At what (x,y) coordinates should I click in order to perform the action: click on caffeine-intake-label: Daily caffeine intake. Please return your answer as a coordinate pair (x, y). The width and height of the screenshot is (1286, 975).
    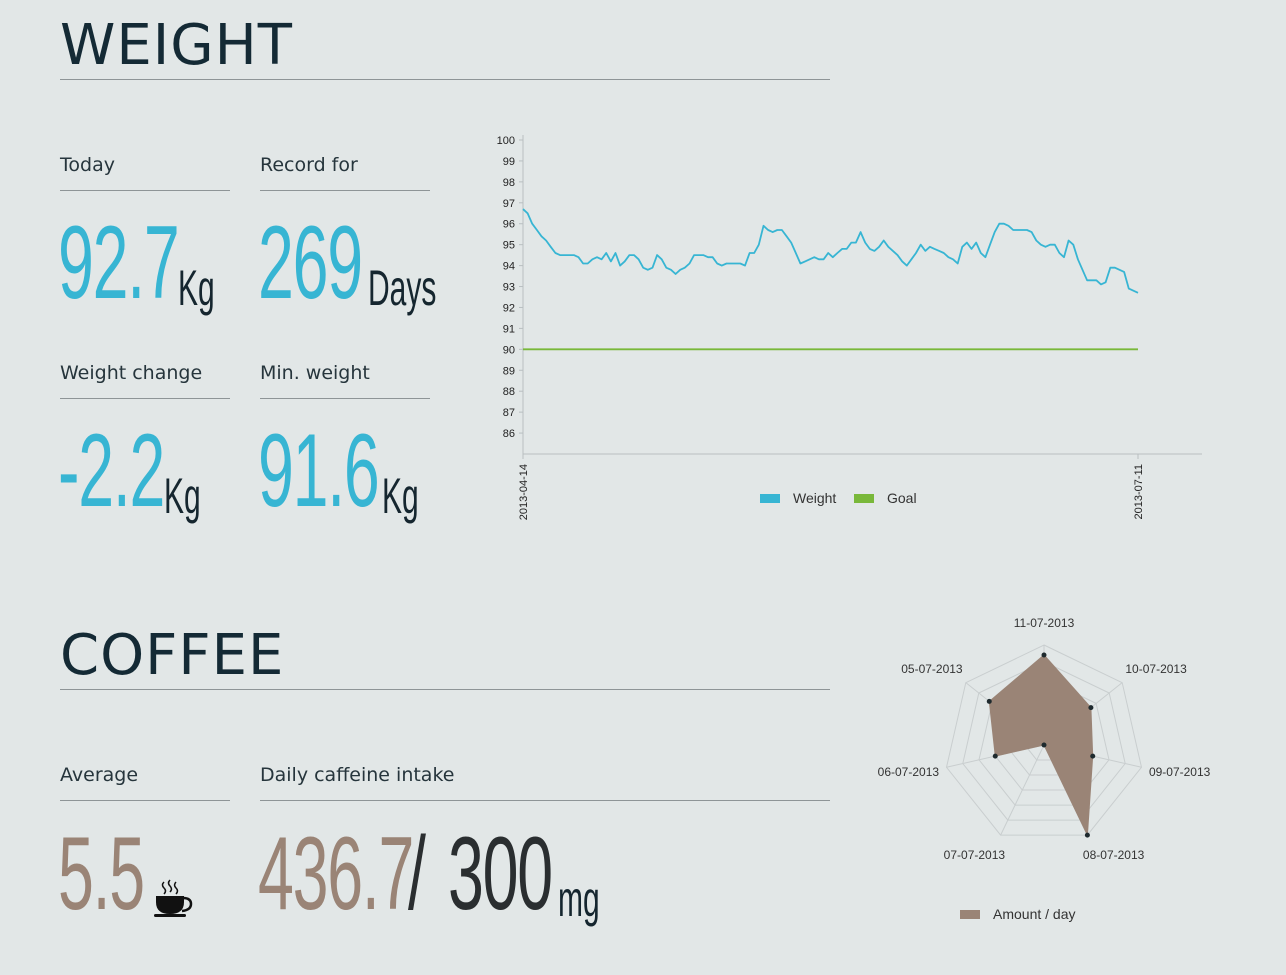
    Looking at the image, I should click on (357, 775).